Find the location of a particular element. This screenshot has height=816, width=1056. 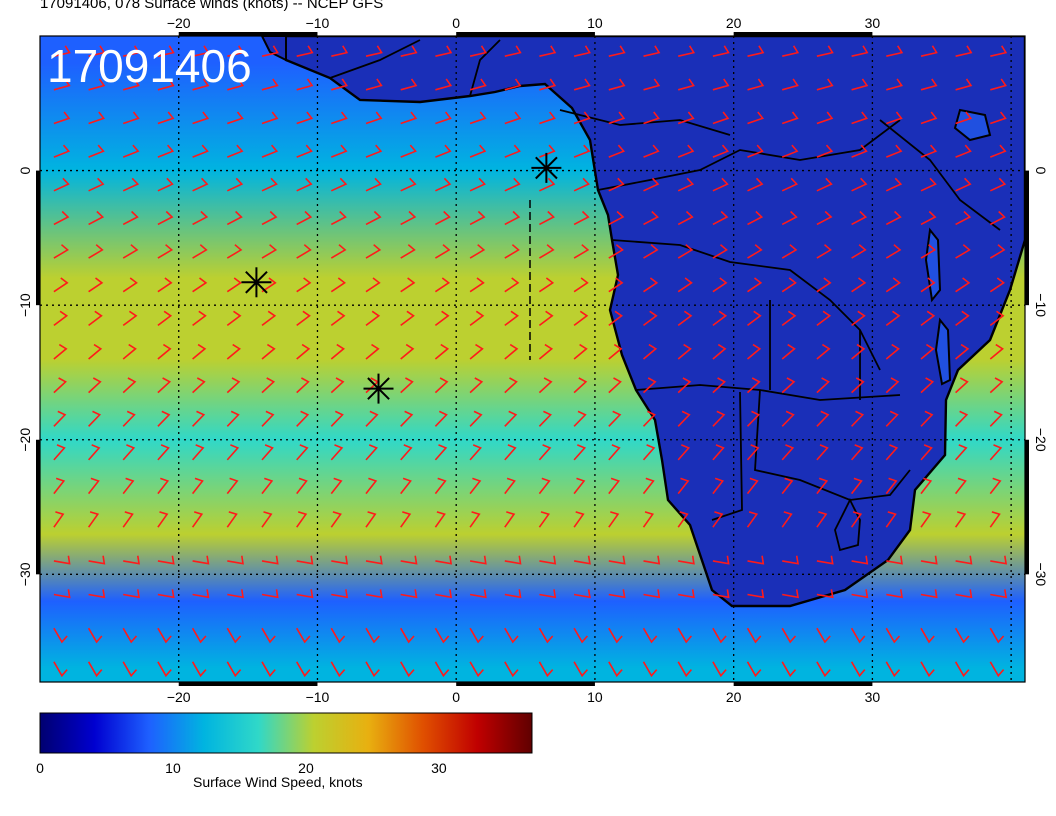

lon-tick-label-bottom: −10 is located at coordinates (318, 697).